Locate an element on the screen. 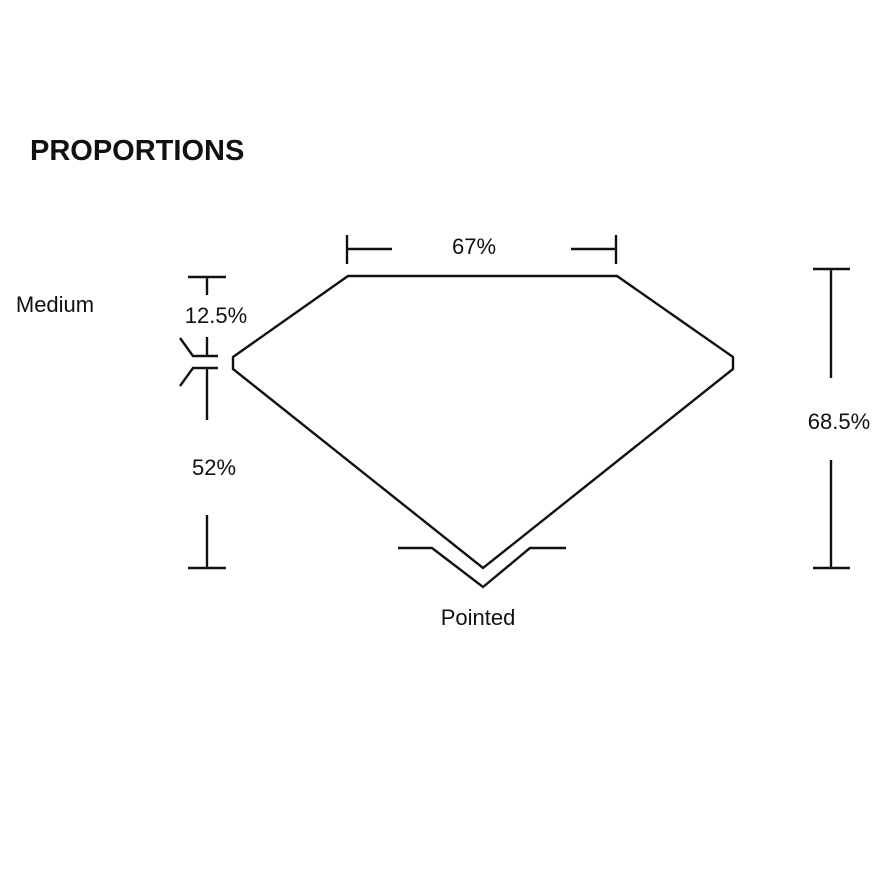 The width and height of the screenshot is (882, 884). table-width-label: 67% is located at coordinates (474, 246).